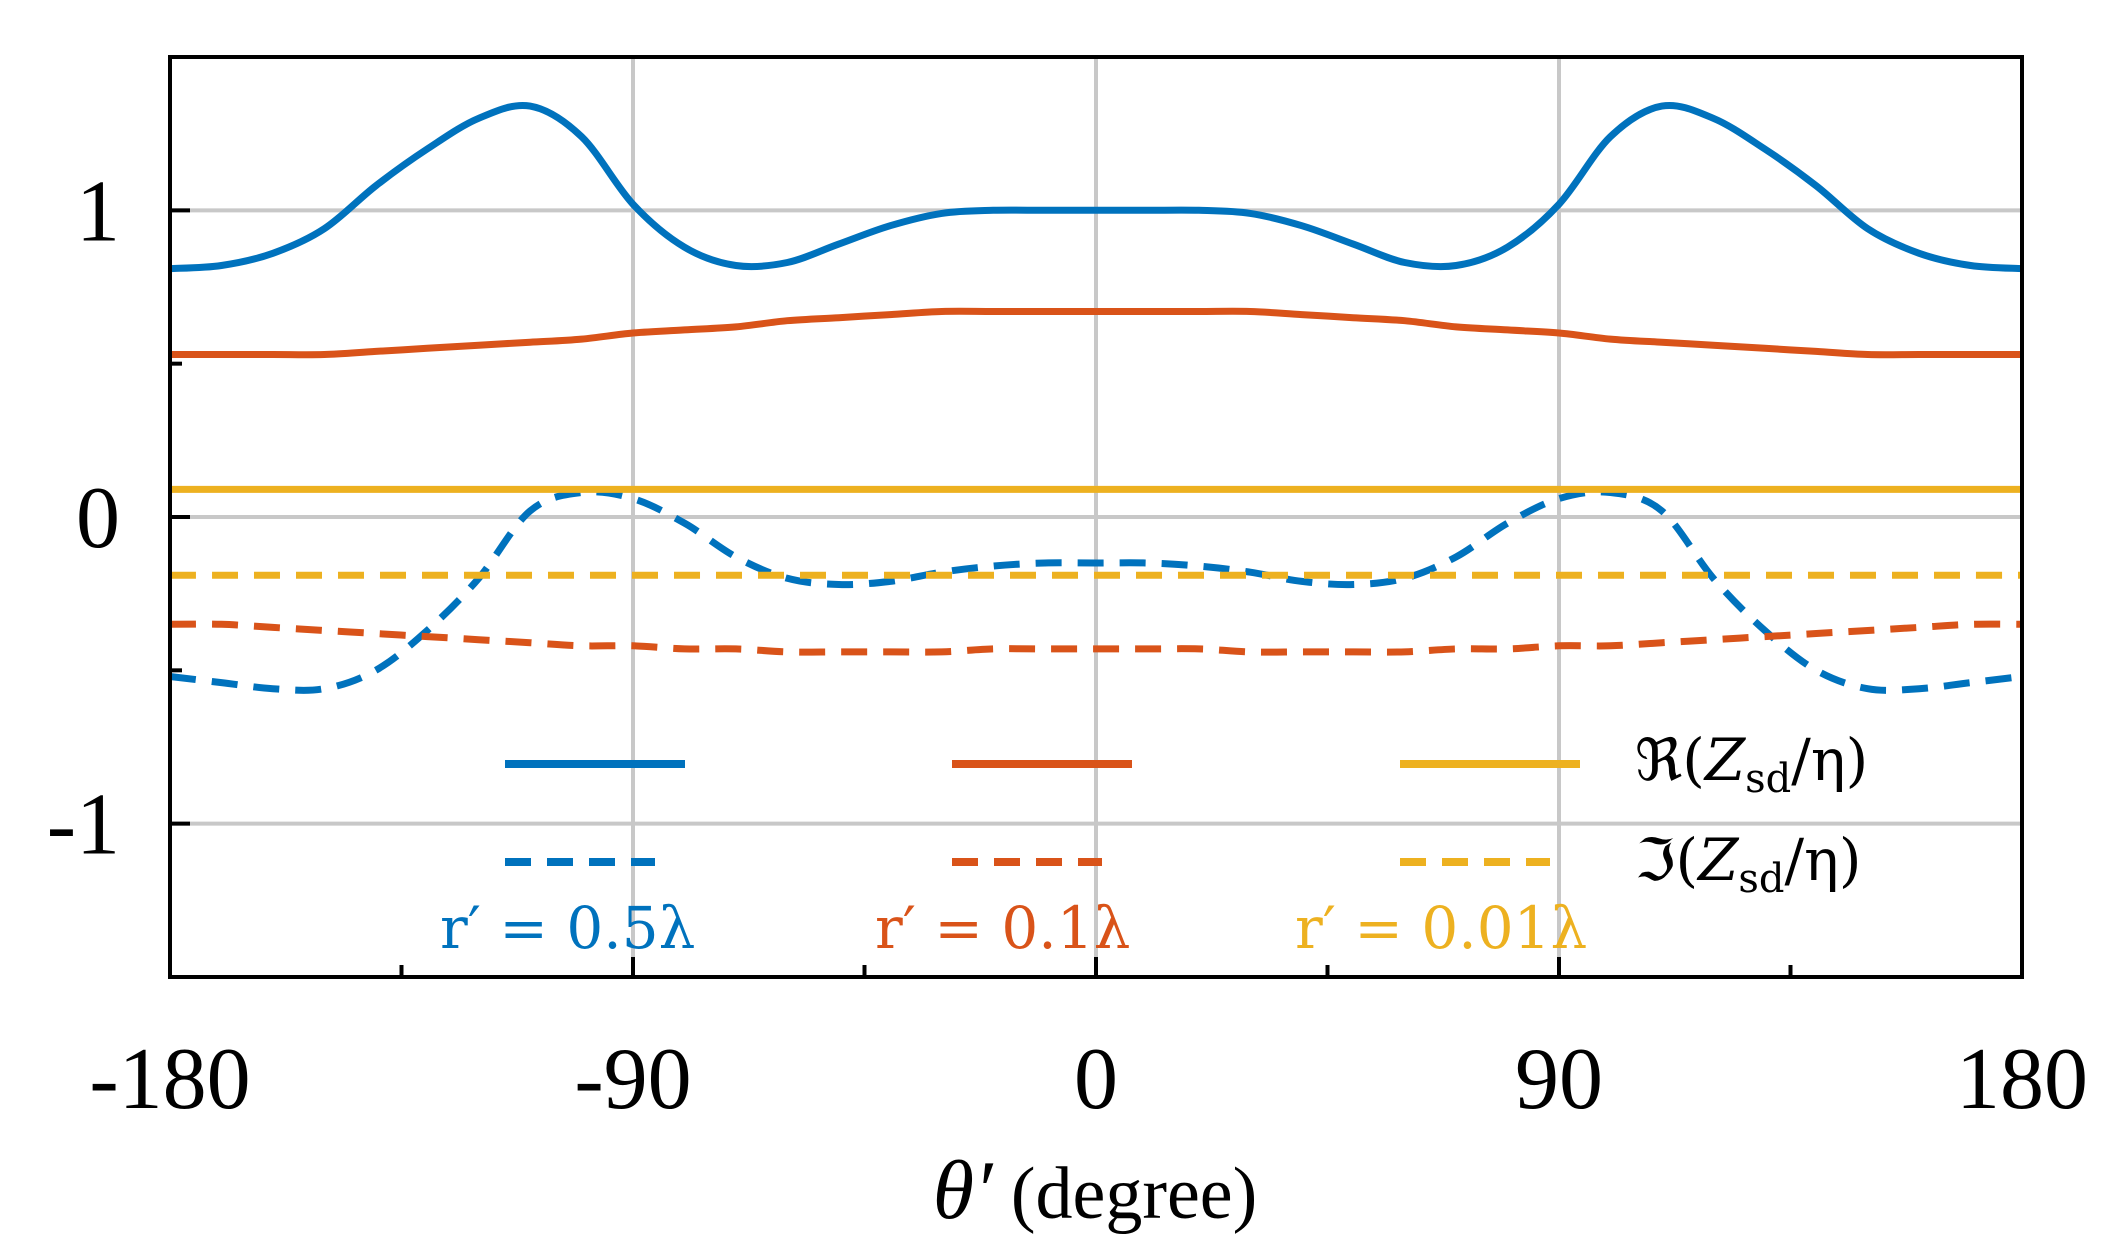 The width and height of the screenshot is (2128, 1256). What do you see at coordinates (98, 211) in the screenshot?
I see `y-tick-label: 1` at bounding box center [98, 211].